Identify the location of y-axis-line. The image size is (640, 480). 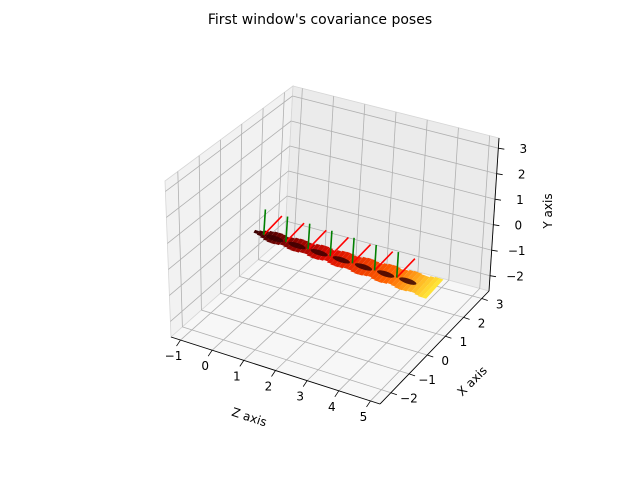
(434, 347).